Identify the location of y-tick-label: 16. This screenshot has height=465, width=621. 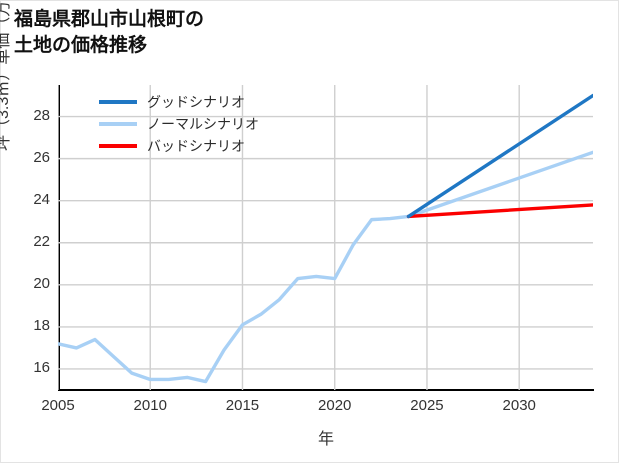
(41, 367).